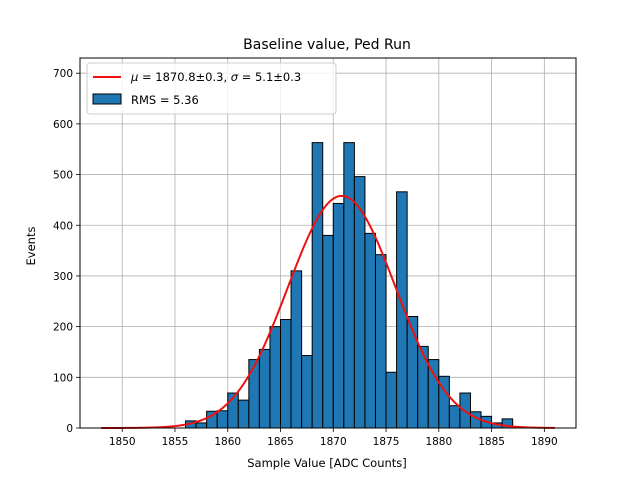 The height and width of the screenshot is (480, 640). I want to click on y-axis-label: Events, so click(31, 246).